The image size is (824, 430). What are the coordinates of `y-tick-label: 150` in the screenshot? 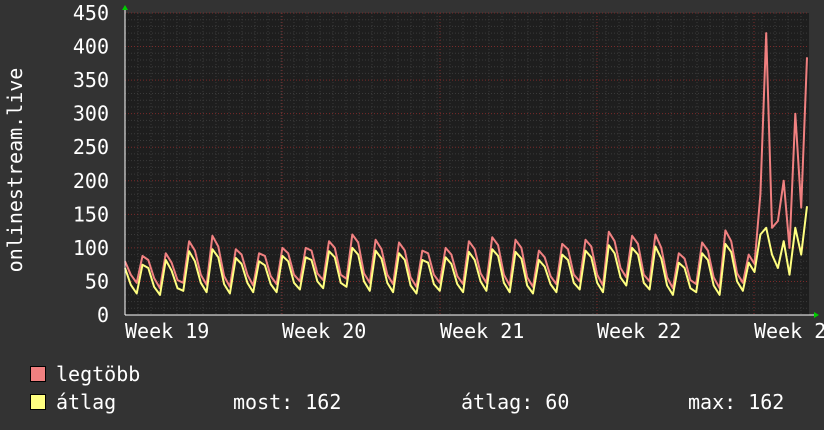 It's located at (91, 214).